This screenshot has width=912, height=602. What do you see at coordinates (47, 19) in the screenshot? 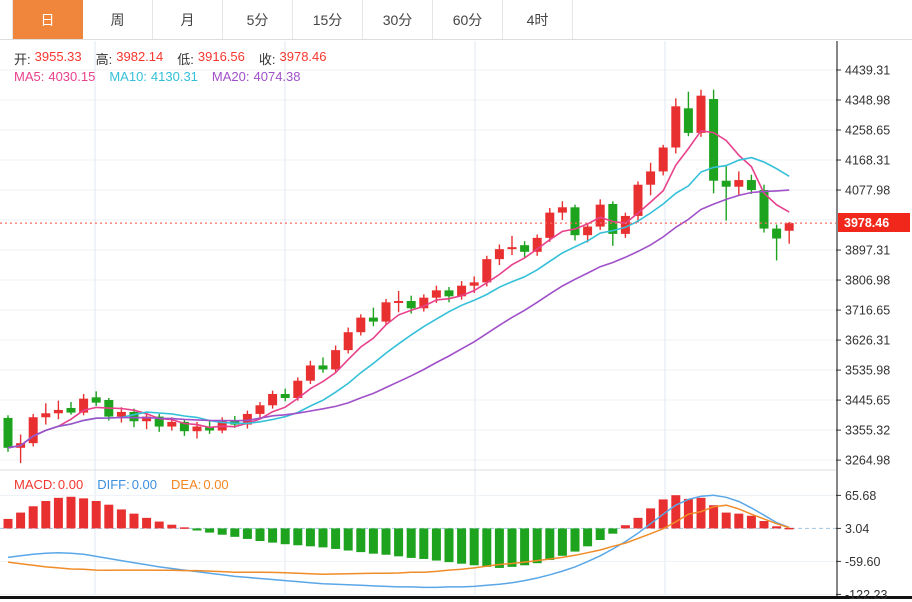
I see `tab-day: 日` at bounding box center [47, 19].